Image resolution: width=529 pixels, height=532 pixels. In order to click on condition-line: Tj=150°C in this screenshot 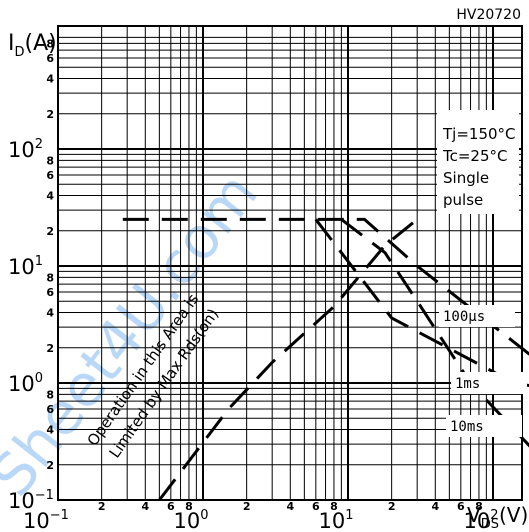, I will do `click(479, 134)`.